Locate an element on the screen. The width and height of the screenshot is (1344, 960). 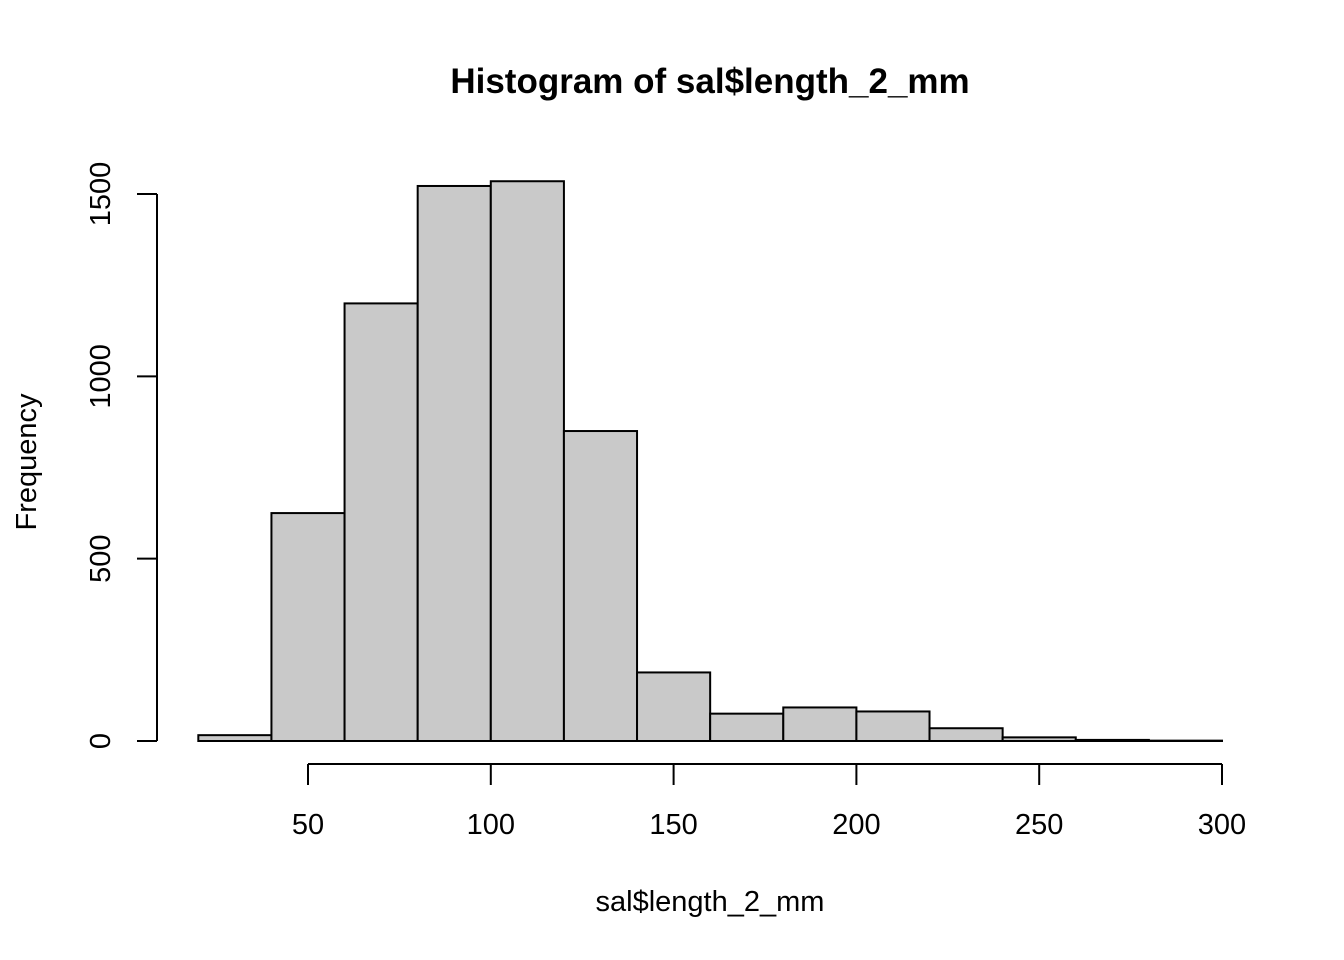
y-axis: 0 500 1000 1500 is located at coordinates (121, 455).